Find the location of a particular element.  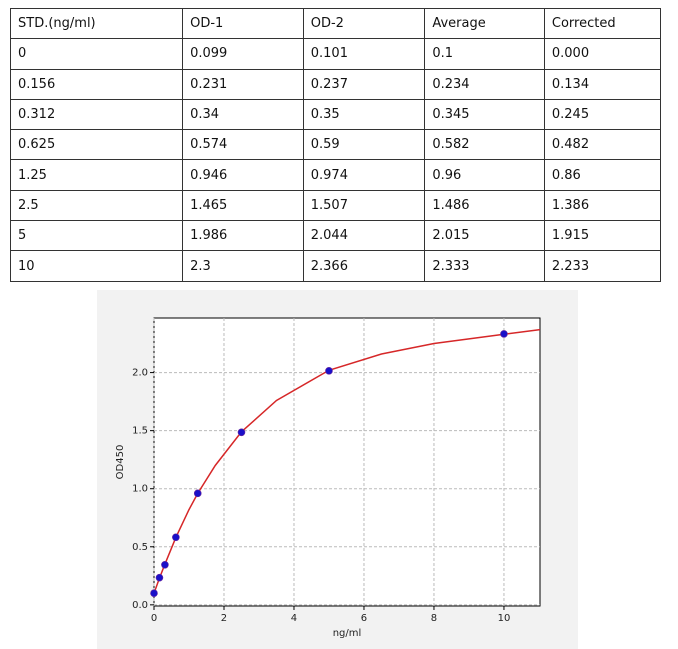

y-tick-label: 0.5 is located at coordinates (140, 547).